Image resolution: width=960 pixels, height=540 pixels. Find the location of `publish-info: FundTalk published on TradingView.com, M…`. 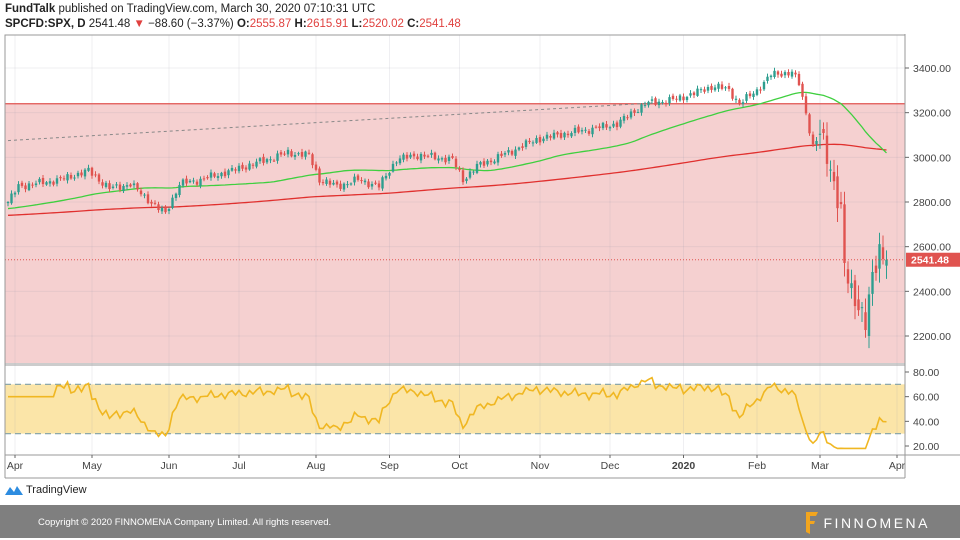

publish-info: FundTalk published on TradingView.com, M… is located at coordinates (190, 9).